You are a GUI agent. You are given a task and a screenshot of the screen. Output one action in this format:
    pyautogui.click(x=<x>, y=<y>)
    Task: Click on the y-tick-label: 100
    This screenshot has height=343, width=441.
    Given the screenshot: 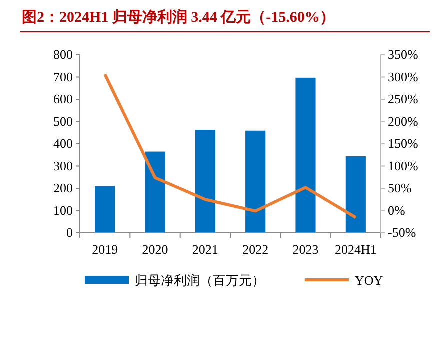 What is the action you would take?
    pyautogui.click(x=63, y=210)
    